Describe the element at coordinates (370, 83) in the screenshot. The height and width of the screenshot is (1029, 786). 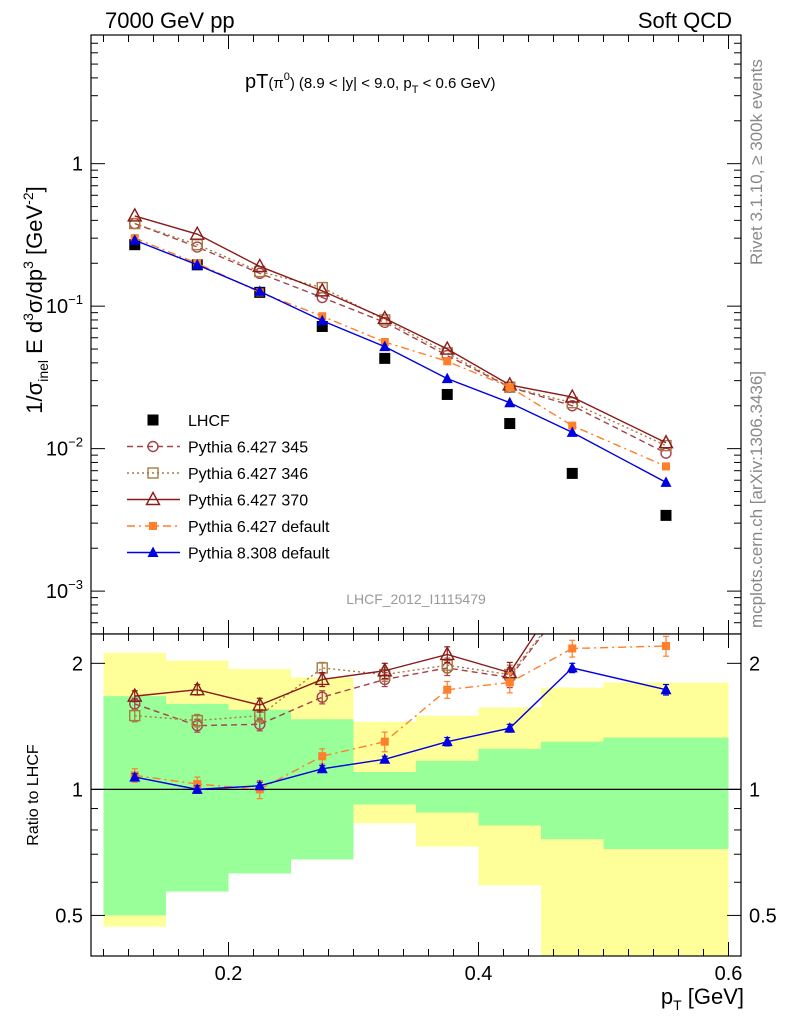
I see `main-title: pT(π0) (8.9 < |y| < 9.0, pT < 0.6 GeV)` at that location.